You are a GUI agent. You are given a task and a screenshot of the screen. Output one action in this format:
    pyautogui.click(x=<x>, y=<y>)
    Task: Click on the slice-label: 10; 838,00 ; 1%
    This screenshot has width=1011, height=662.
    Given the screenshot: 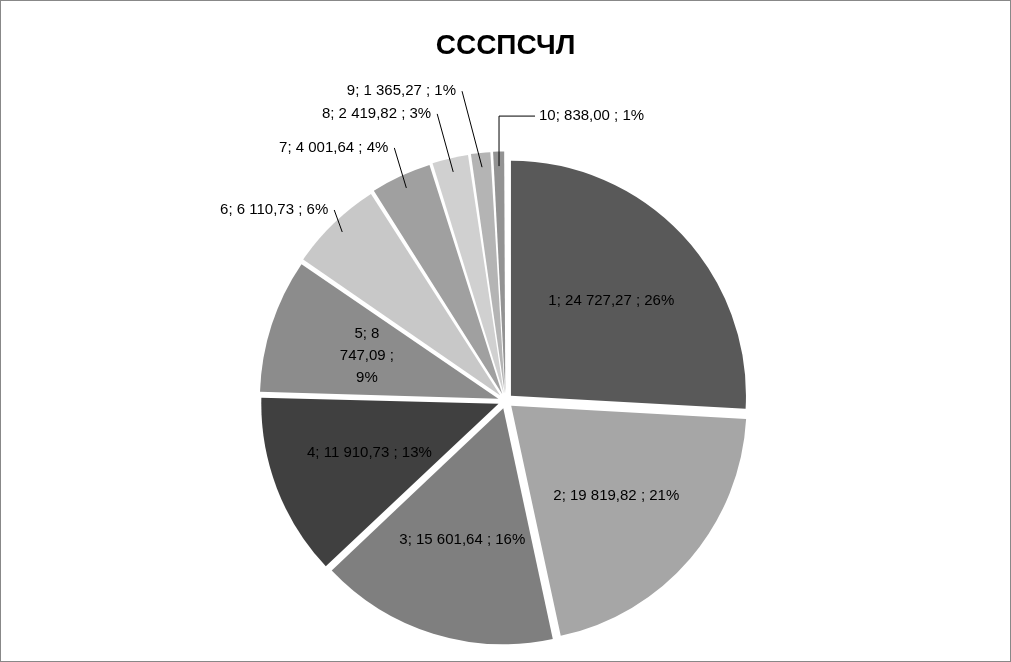 What is the action you would take?
    pyautogui.click(x=592, y=115)
    